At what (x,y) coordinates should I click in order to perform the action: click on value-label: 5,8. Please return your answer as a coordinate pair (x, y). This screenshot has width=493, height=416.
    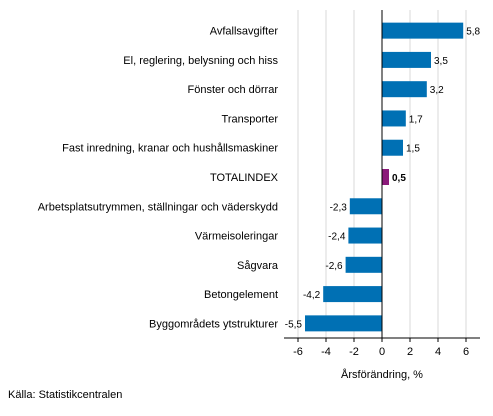
    Looking at the image, I should click on (473, 32).